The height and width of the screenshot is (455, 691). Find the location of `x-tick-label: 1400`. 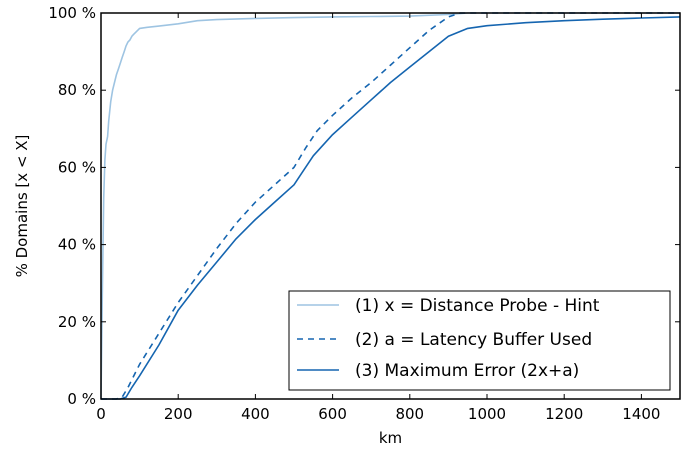

x-tick-label: 1400 is located at coordinates (641, 414).